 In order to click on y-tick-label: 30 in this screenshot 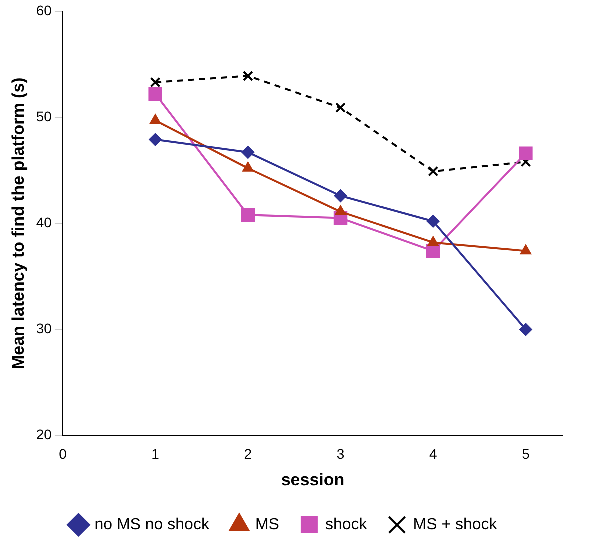, I will do `click(44, 328)`.